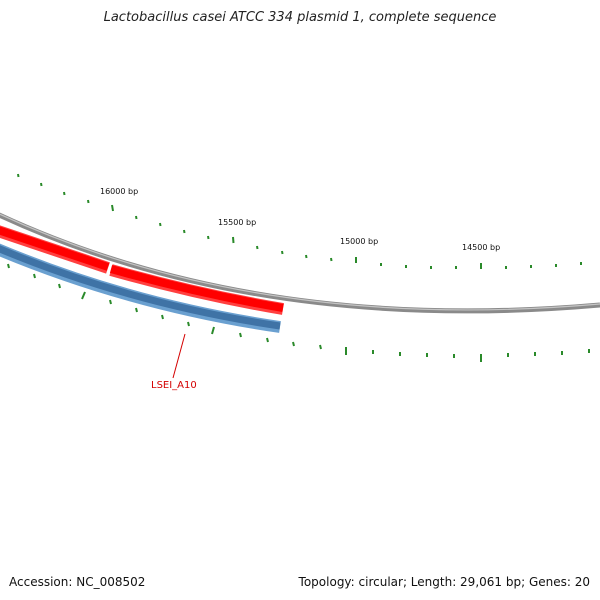 This screenshot has width=600, height=600. Describe the element at coordinates (237, 222) in the screenshot. I see `tick-label-15500: 15500 bp` at that location.